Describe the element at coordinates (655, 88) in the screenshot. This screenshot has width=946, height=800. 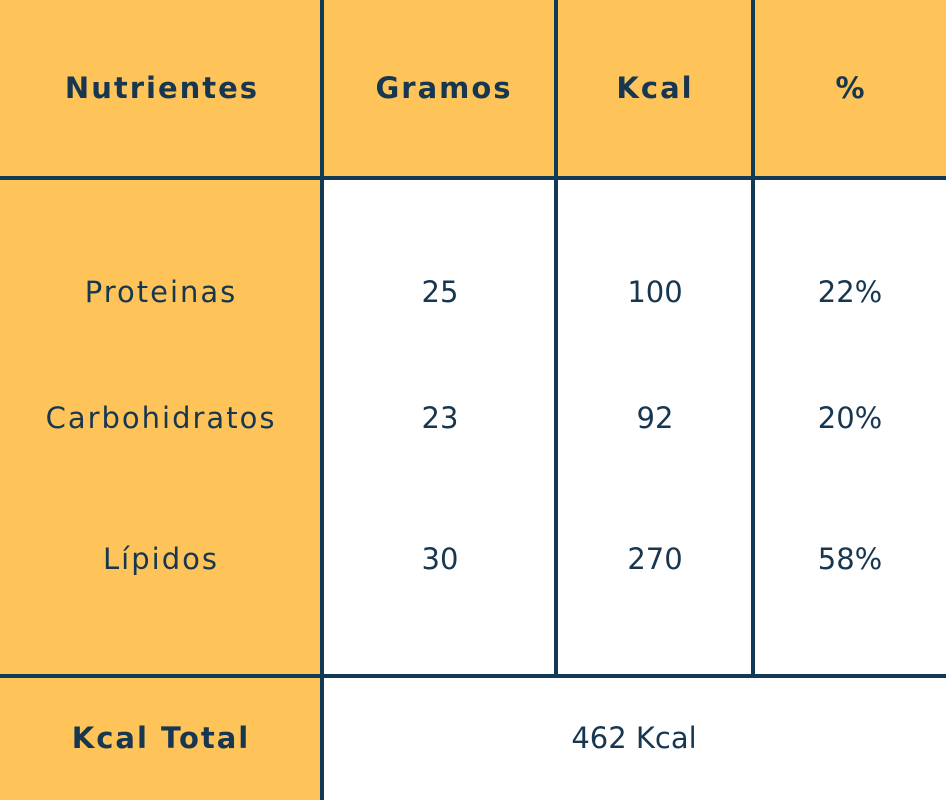
I see `header-cell: Kcal` at that location.